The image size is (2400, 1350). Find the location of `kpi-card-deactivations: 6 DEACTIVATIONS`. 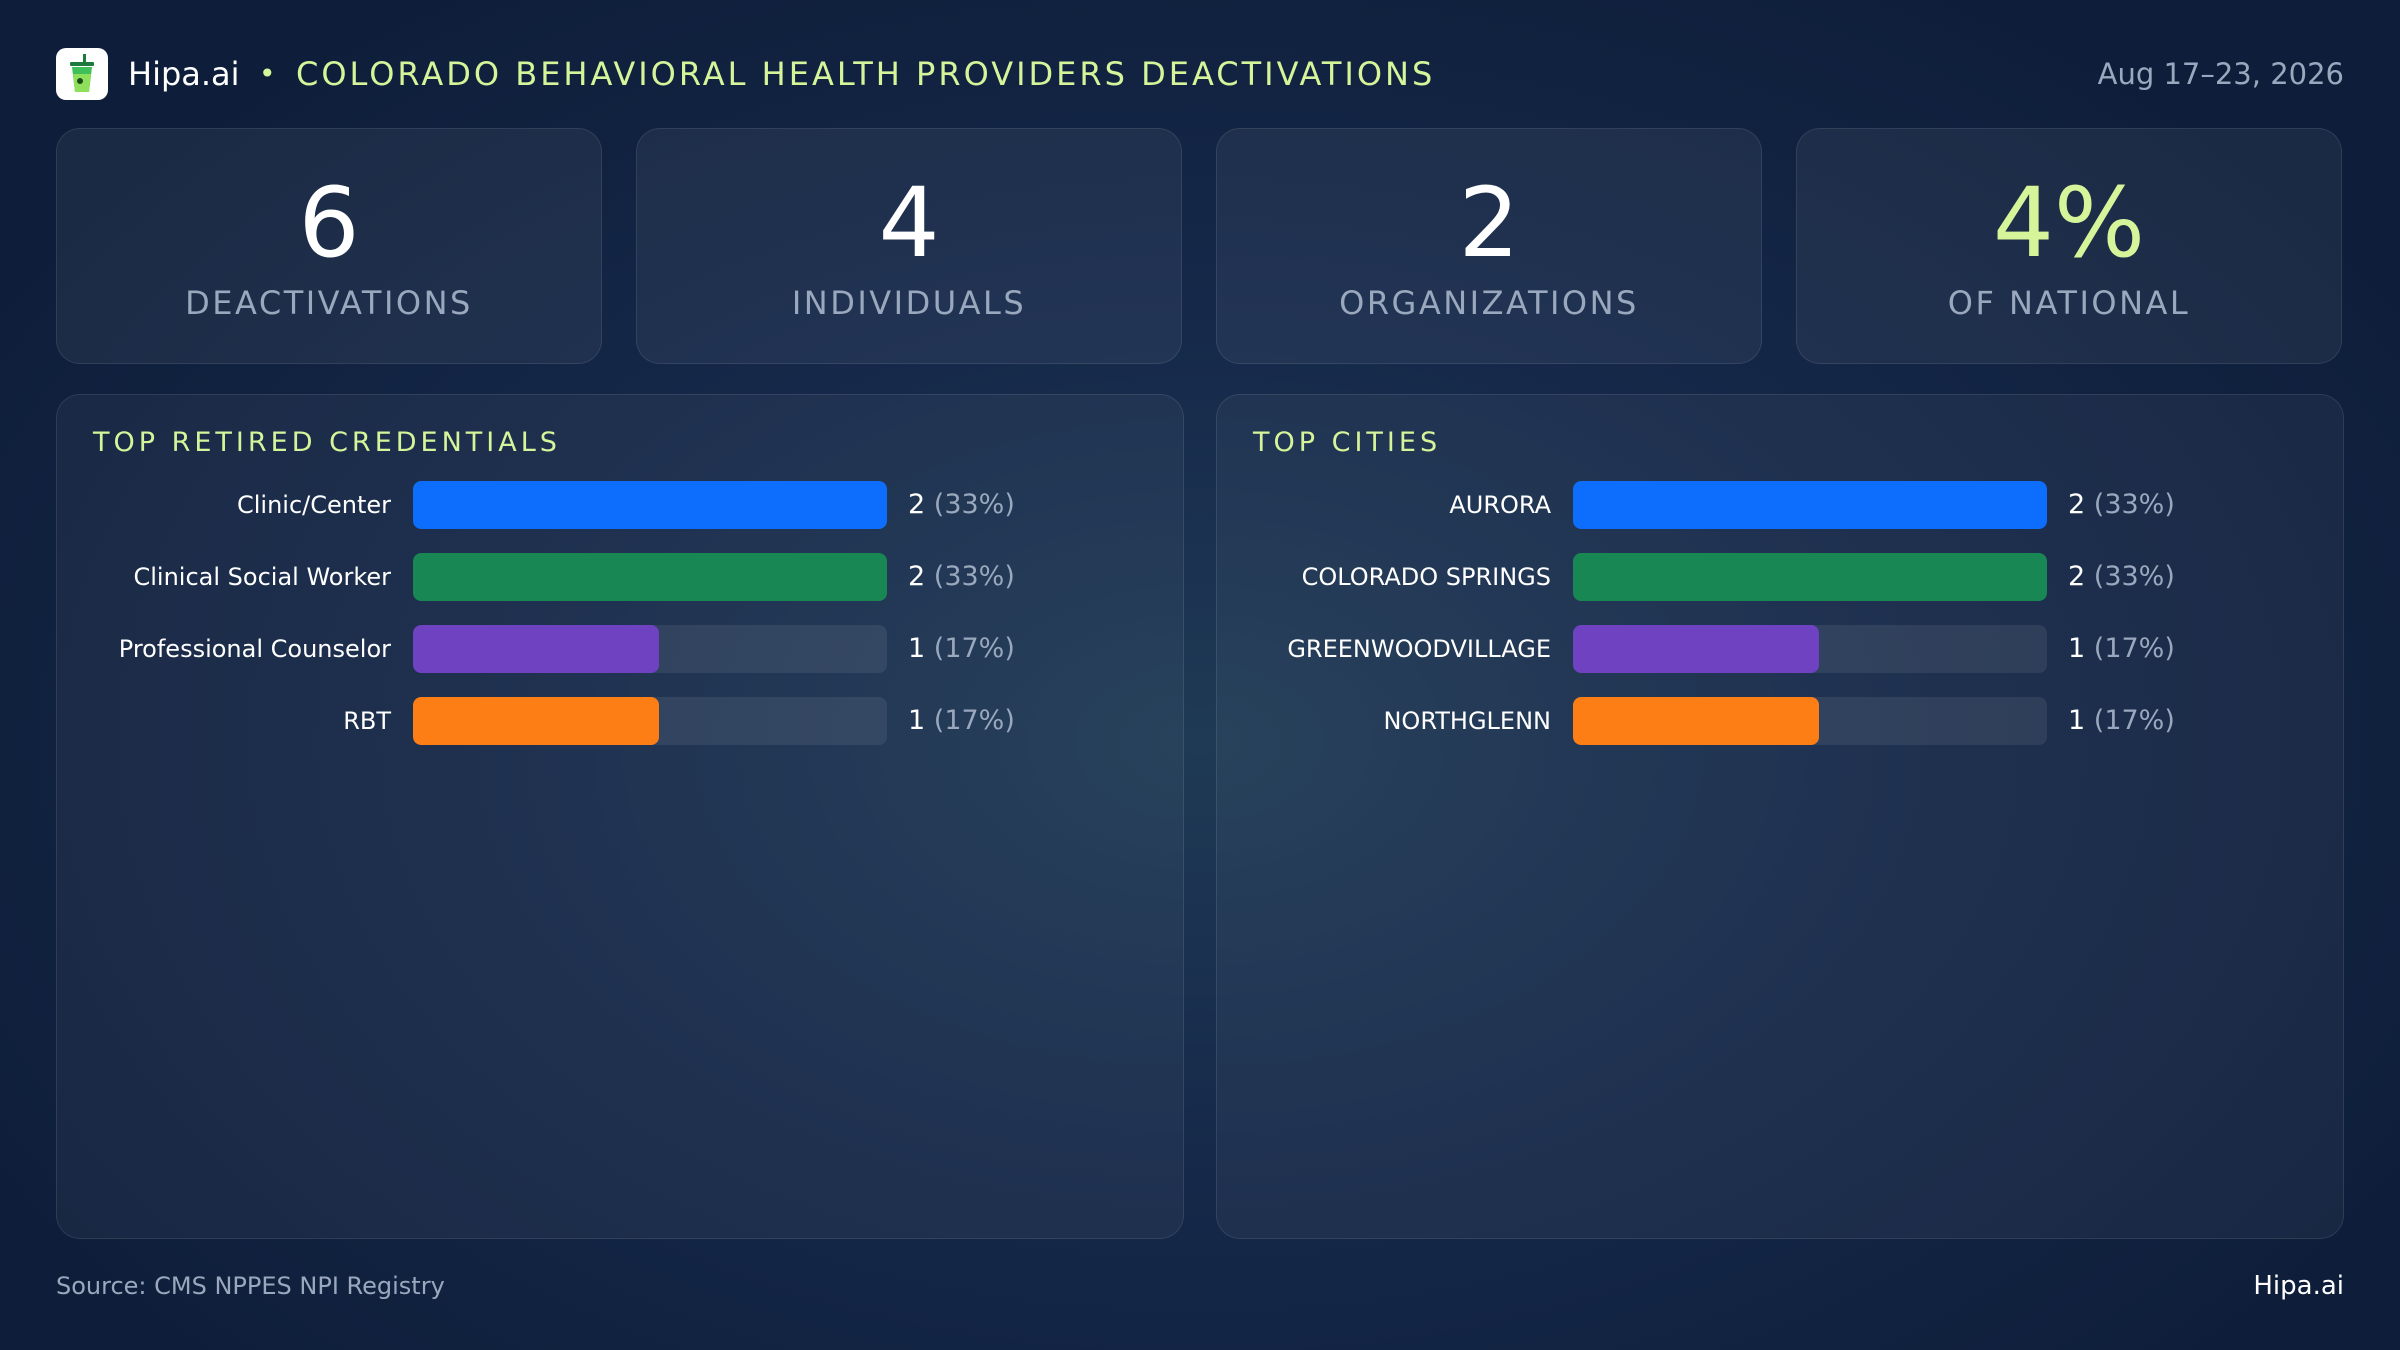

kpi-card-deactivations: 6 DEACTIVATIONS is located at coordinates (329, 246).